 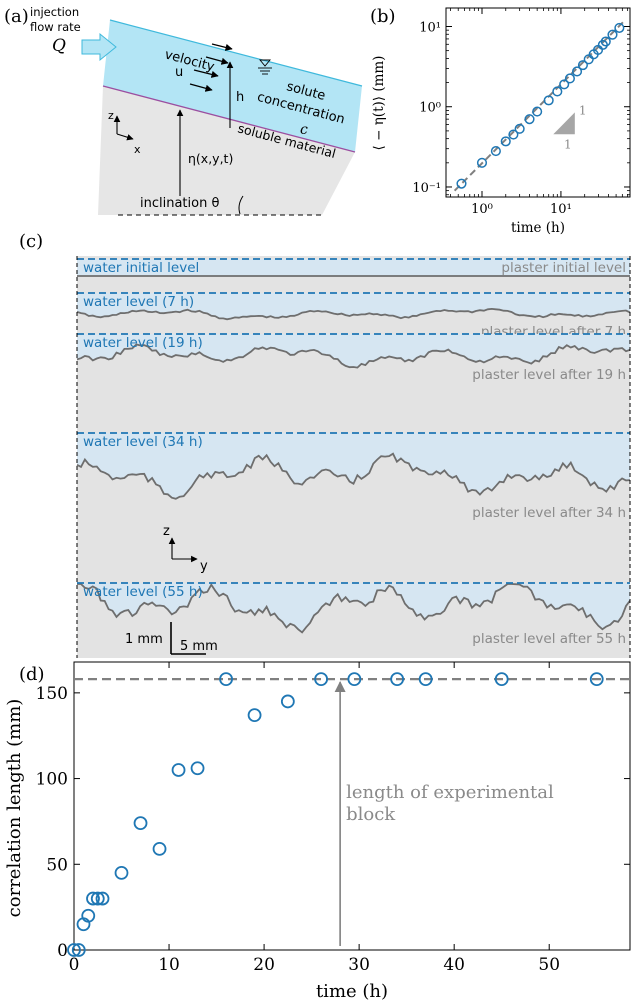 I want to click on fit-line-b, so click(x=539, y=105).